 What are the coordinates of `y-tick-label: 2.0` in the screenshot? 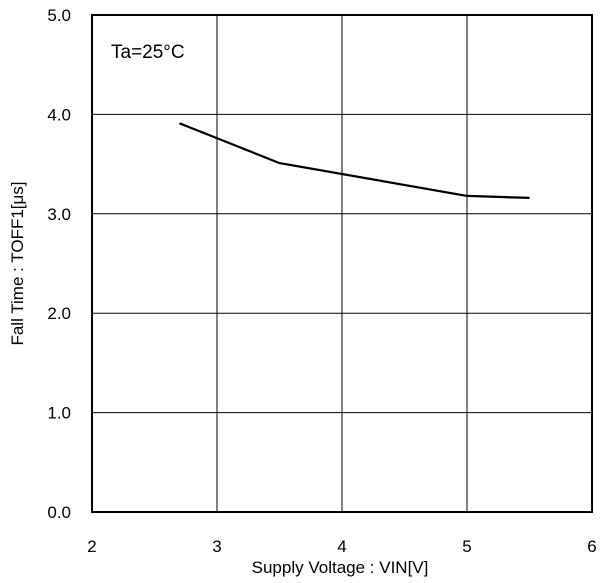 It's located at (59, 313).